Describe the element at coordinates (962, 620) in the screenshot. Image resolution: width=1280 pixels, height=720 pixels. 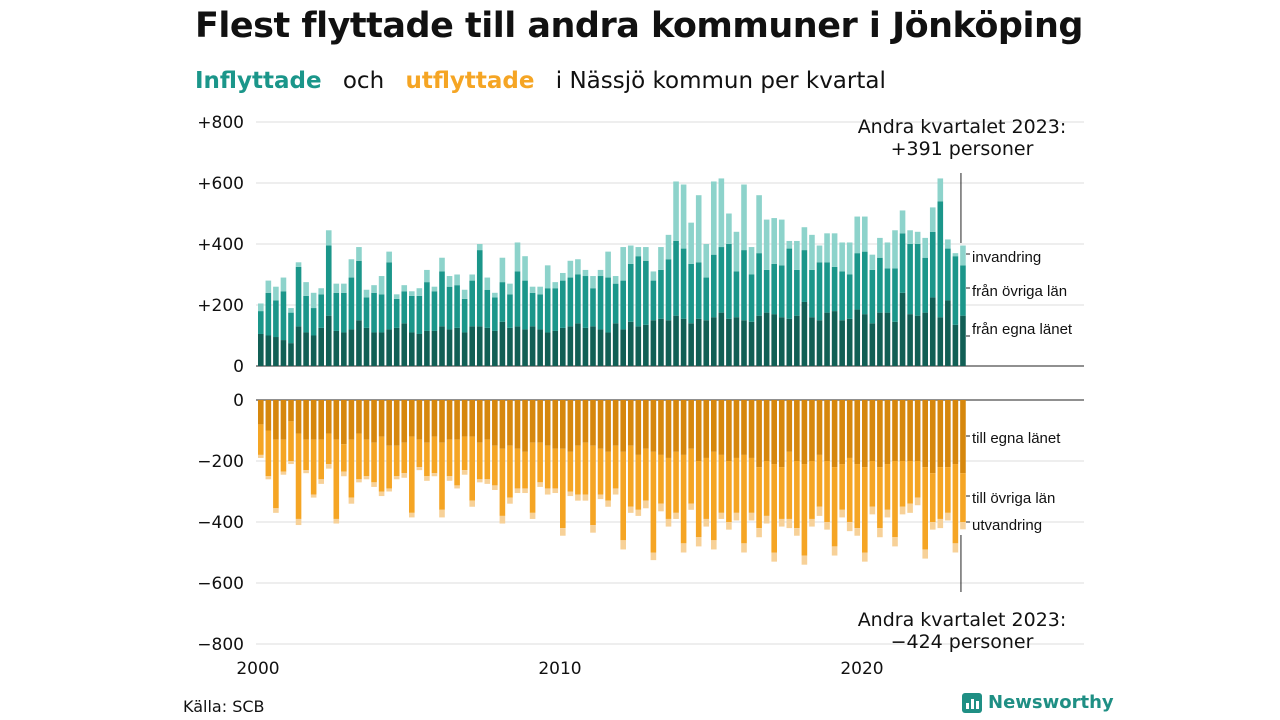
I see `annotation-bottom-line1: Andra kvartalet 2023:` at that location.